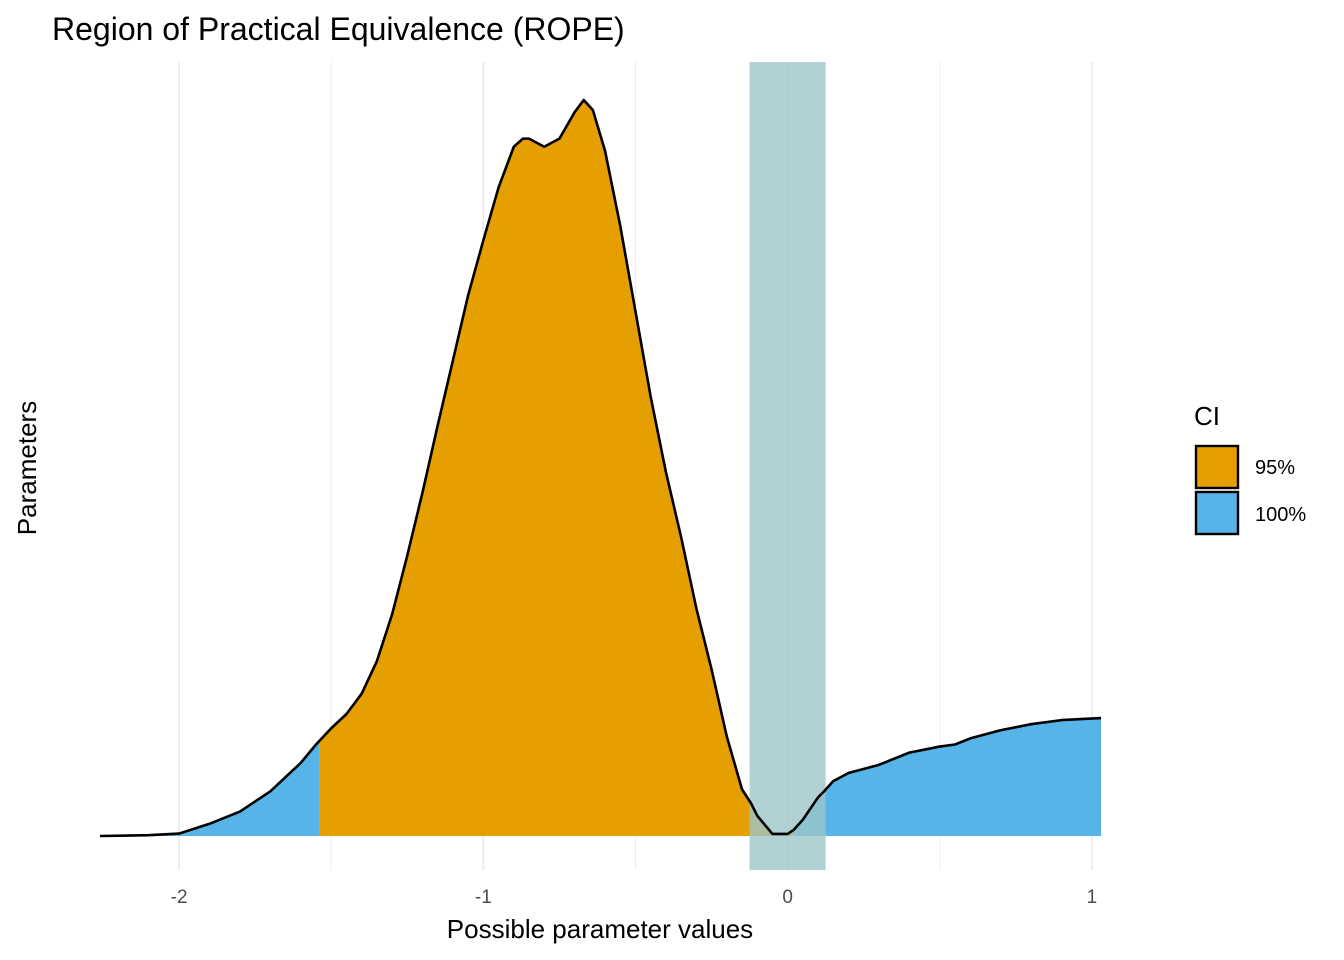 This screenshot has width=1344, height=960. What do you see at coordinates (210, 788) in the screenshot?
I see `area-100-left` at bounding box center [210, 788].